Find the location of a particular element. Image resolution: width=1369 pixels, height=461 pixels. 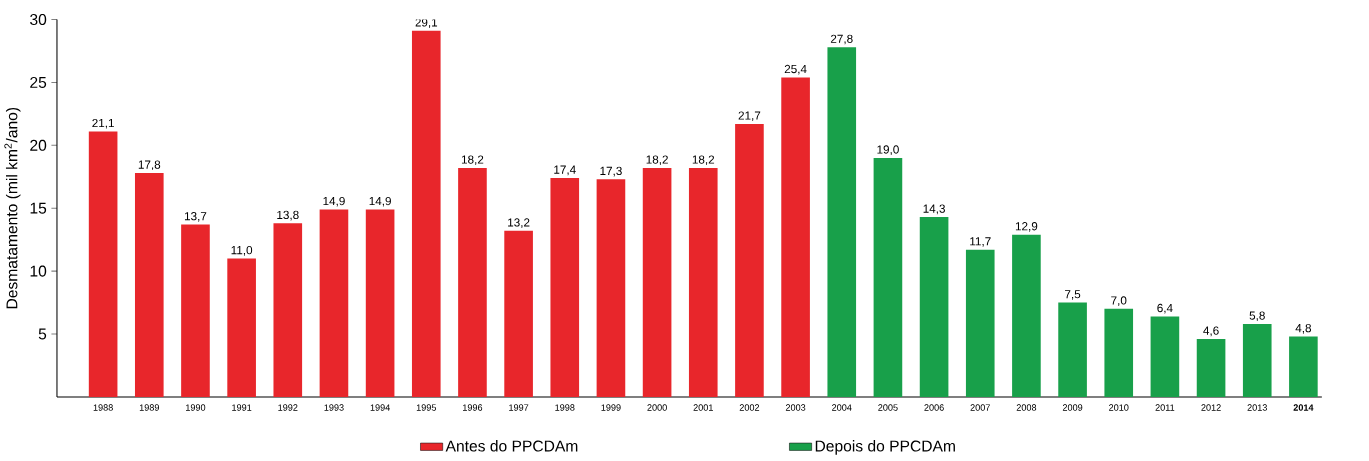

x-tick-label: 1999 is located at coordinates (611, 407).